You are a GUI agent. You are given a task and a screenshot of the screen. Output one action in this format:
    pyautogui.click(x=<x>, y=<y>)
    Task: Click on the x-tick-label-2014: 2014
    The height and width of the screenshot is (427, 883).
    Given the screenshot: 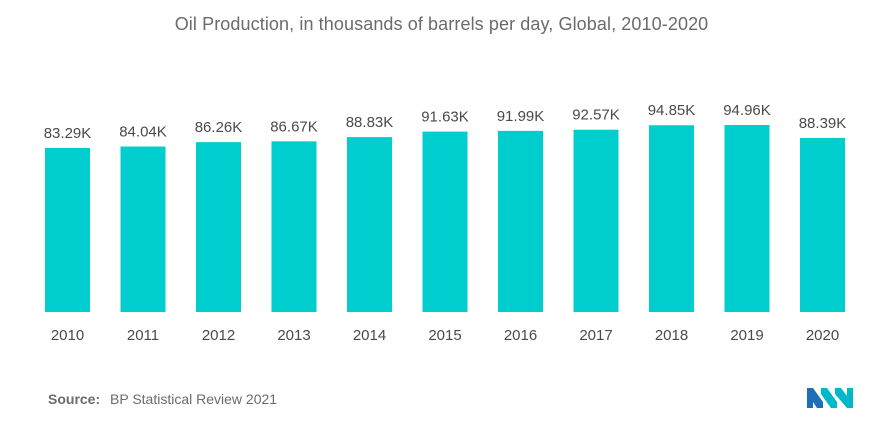 What is the action you would take?
    pyautogui.click(x=369, y=335)
    